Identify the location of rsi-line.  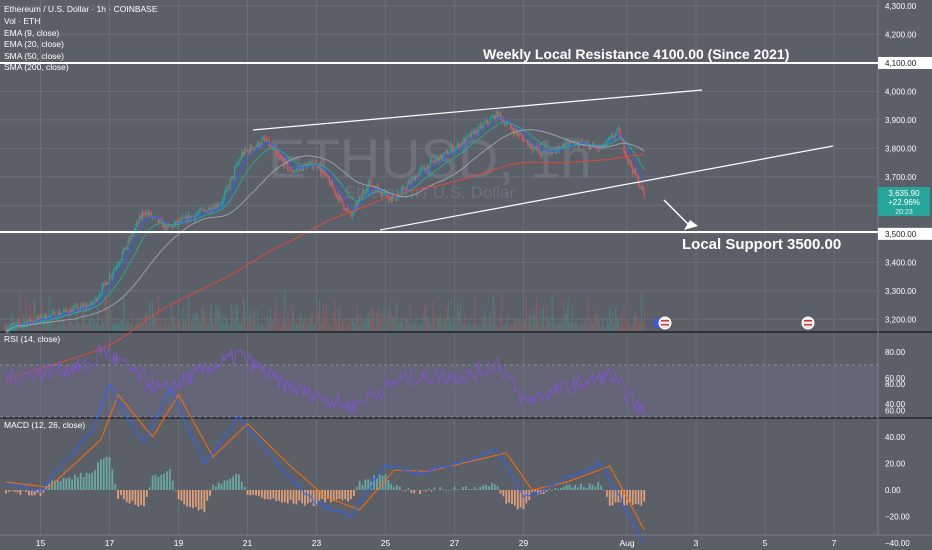
(325, 380).